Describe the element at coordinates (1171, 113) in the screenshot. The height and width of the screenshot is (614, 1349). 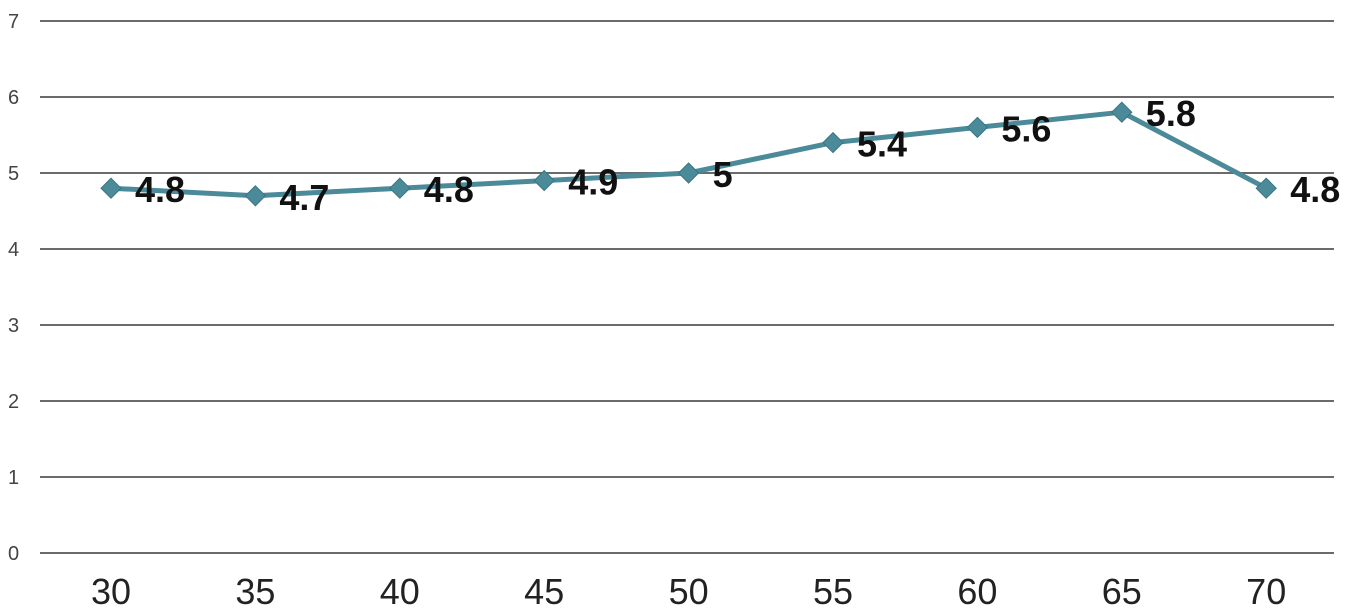
I see `data-label: 5.8` at that location.